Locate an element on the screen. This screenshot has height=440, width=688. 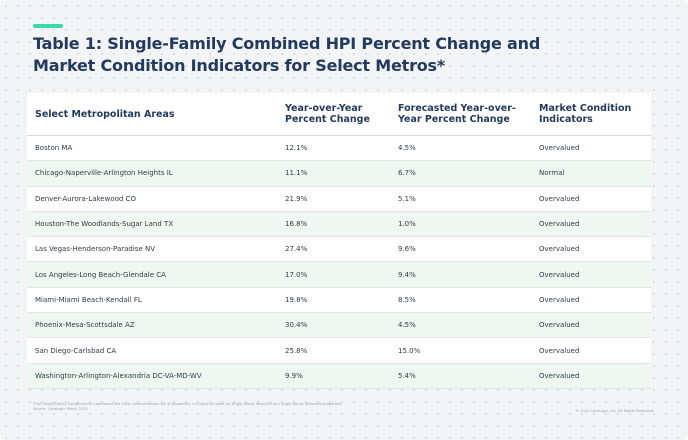
accent-bar is located at coordinates (48, 26).